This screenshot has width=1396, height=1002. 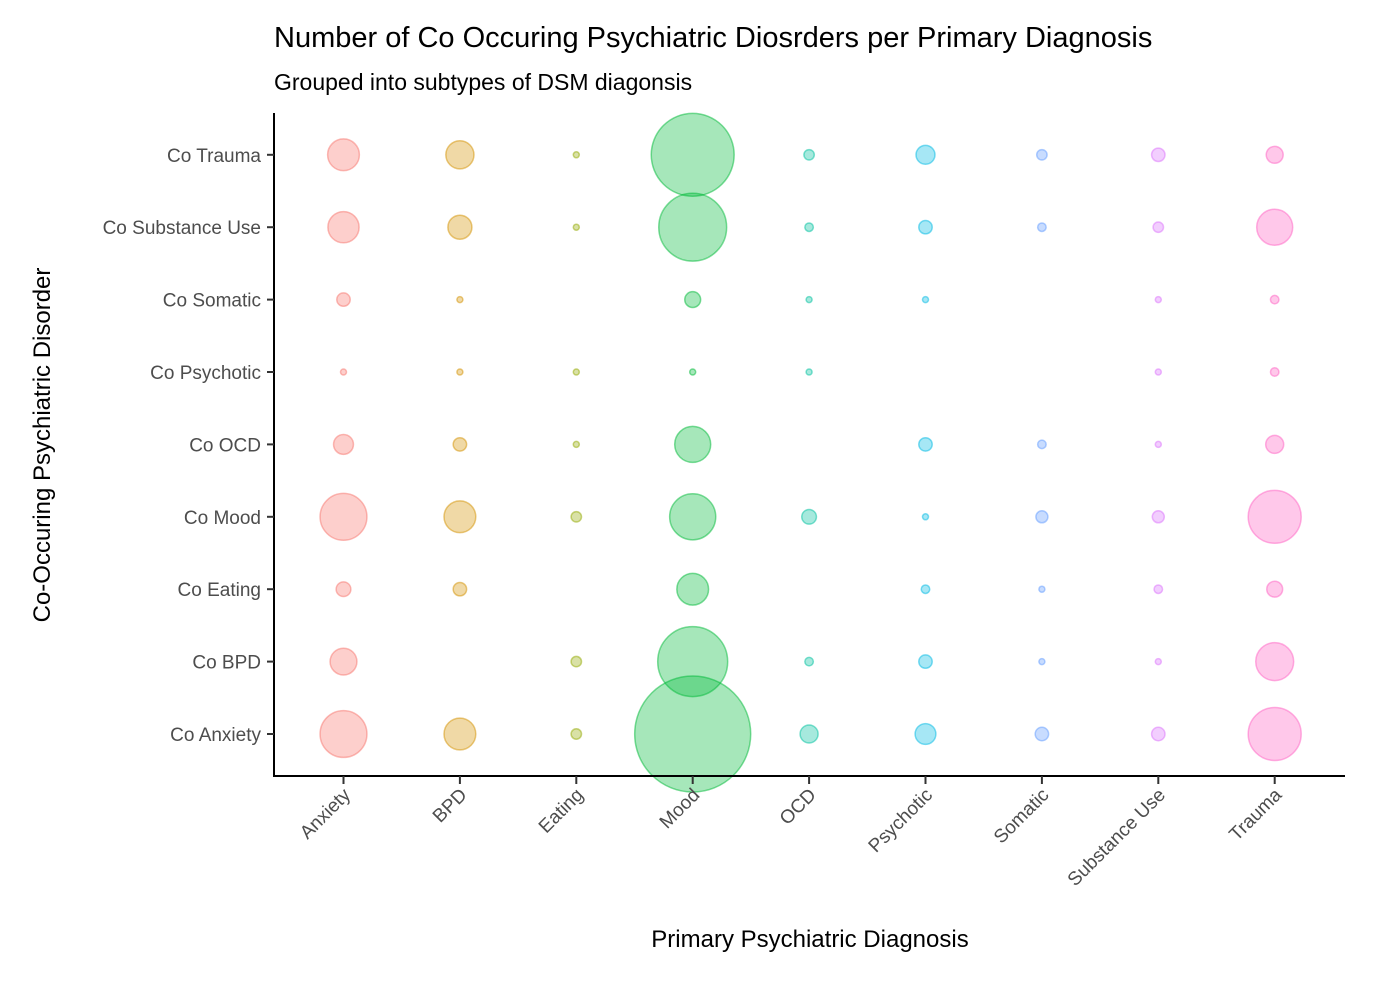 What do you see at coordinates (693, 299) in the screenshot?
I see `bubble-mood-co-somatic` at bounding box center [693, 299].